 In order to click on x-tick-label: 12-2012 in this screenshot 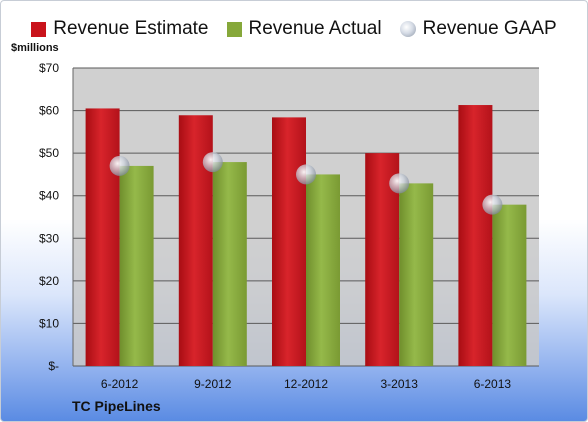, I will do `click(306, 384)`.